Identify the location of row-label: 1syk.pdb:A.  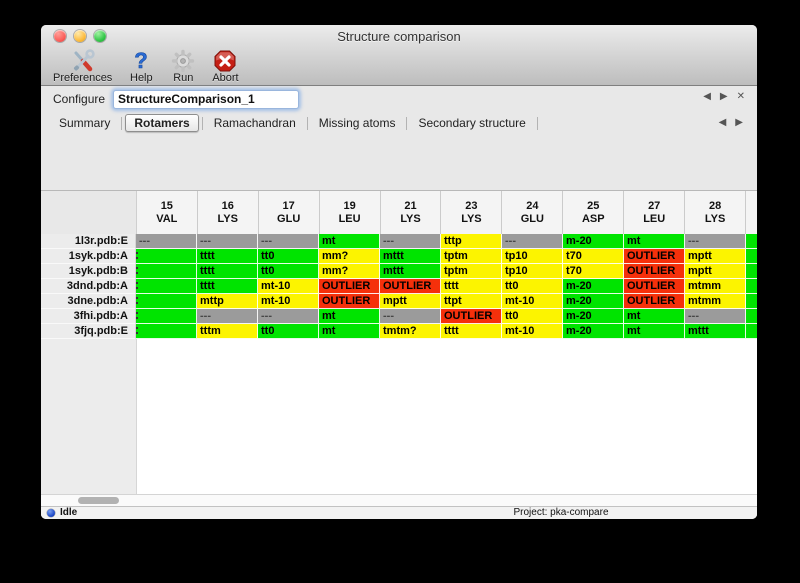
(88, 256).